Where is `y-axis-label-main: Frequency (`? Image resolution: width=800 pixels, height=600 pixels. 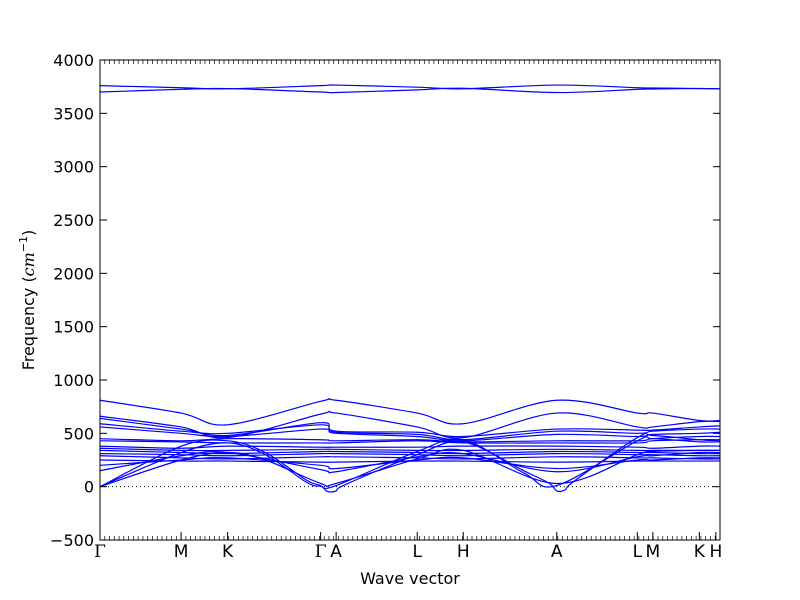
y-axis-label-main: Frequency ( is located at coordinates (28, 323).